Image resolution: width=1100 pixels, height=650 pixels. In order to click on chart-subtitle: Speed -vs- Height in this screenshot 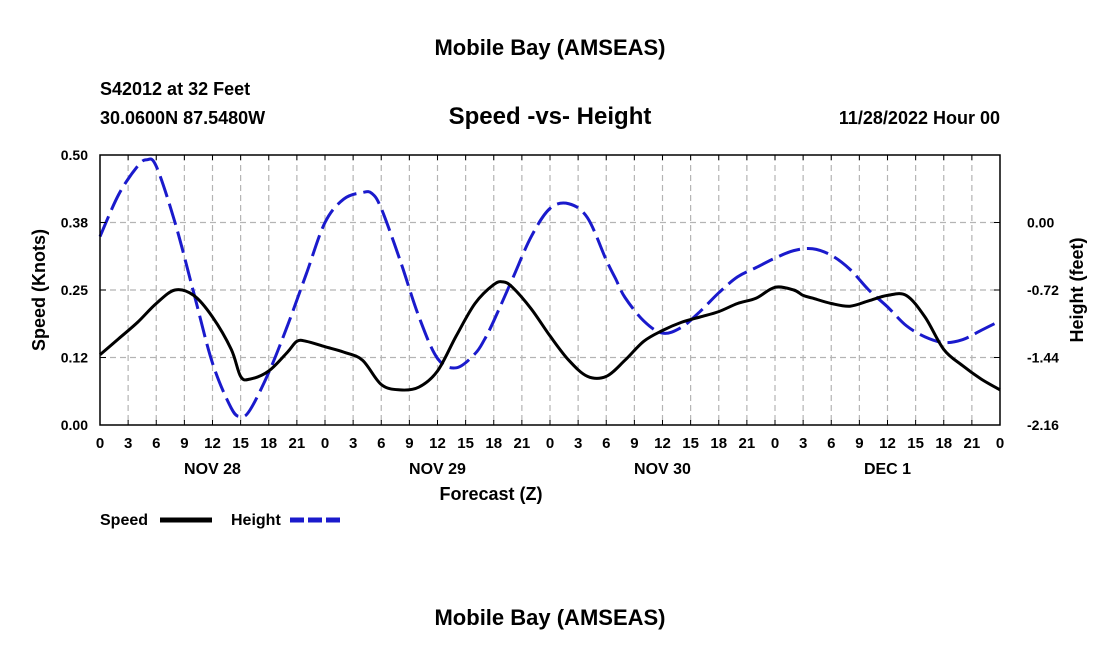, I will do `click(550, 116)`.